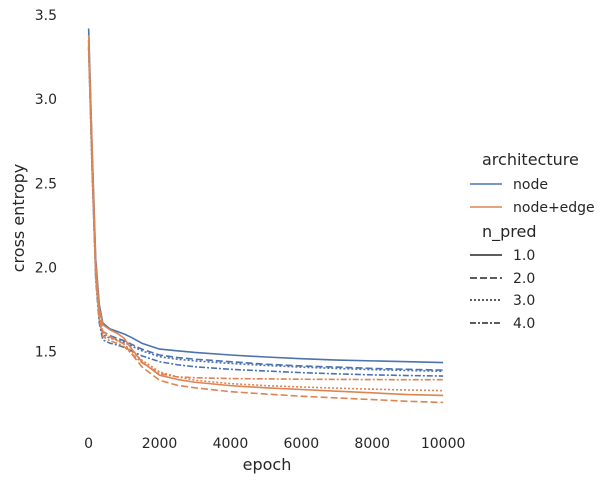 This screenshot has height=484, width=616. Describe the element at coordinates (46, 100) in the screenshot. I see `y-tick-label: 3.0` at that location.